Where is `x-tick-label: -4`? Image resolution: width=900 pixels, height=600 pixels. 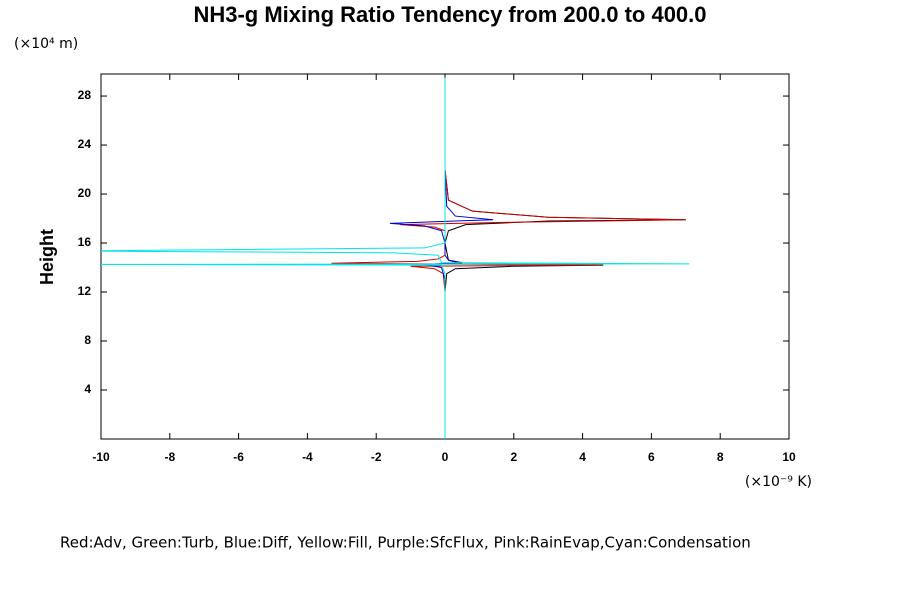
x-tick-label: -4 is located at coordinates (307, 457).